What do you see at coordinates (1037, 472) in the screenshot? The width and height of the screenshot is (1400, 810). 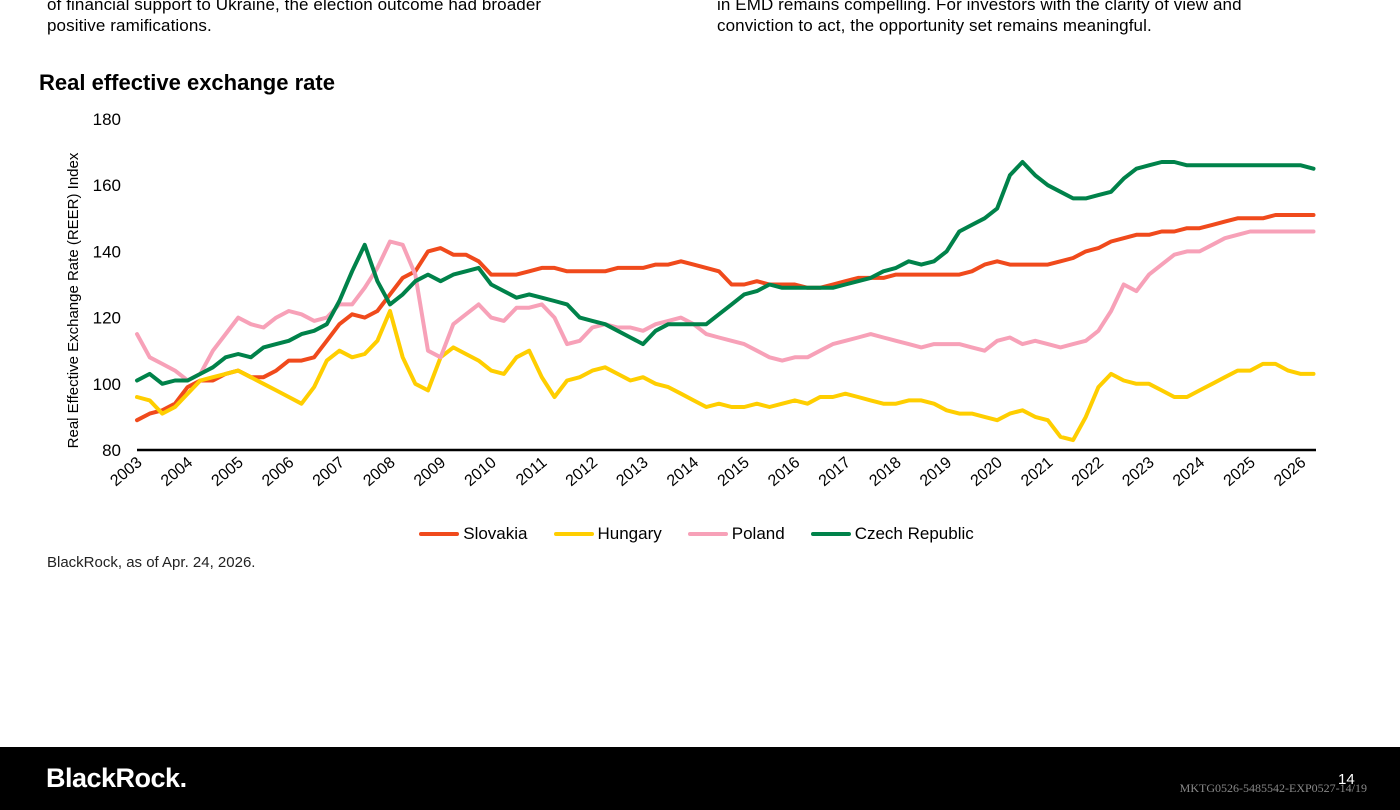 I see `x-tick-label: 2021` at bounding box center [1037, 472].